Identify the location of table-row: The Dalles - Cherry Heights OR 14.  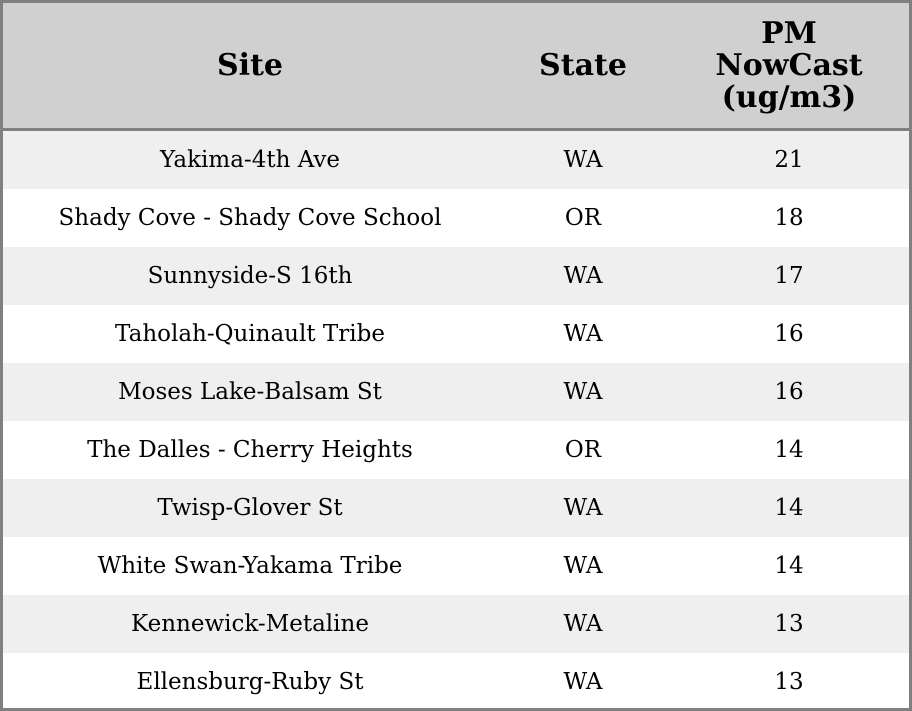
(456, 450).